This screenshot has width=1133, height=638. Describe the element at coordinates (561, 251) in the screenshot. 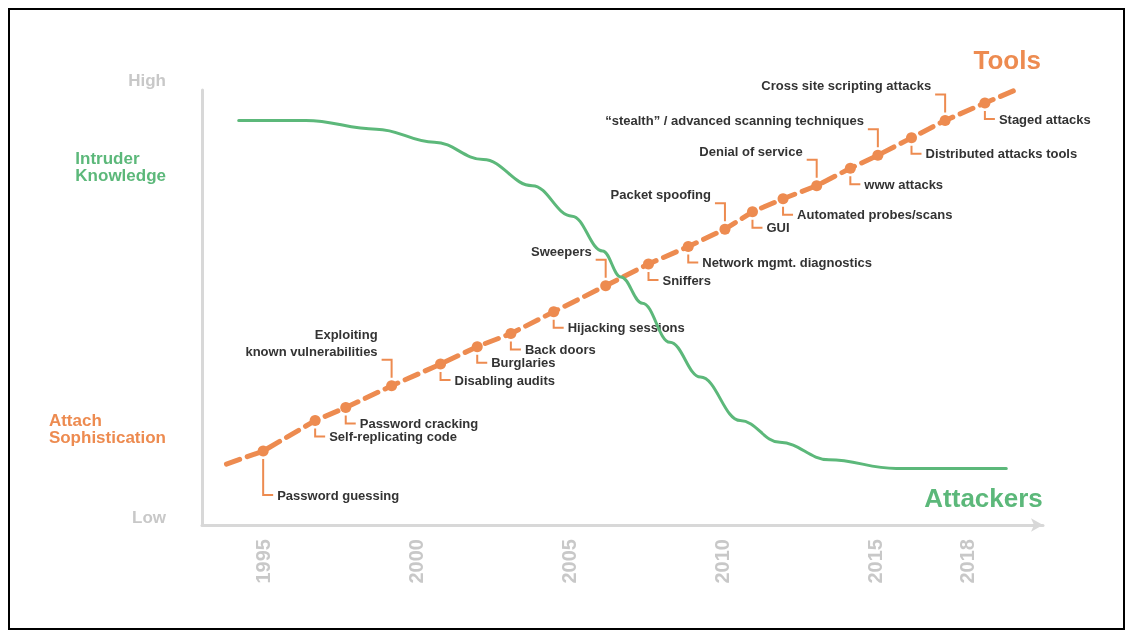

I see `annotation: Sweepers` at that location.